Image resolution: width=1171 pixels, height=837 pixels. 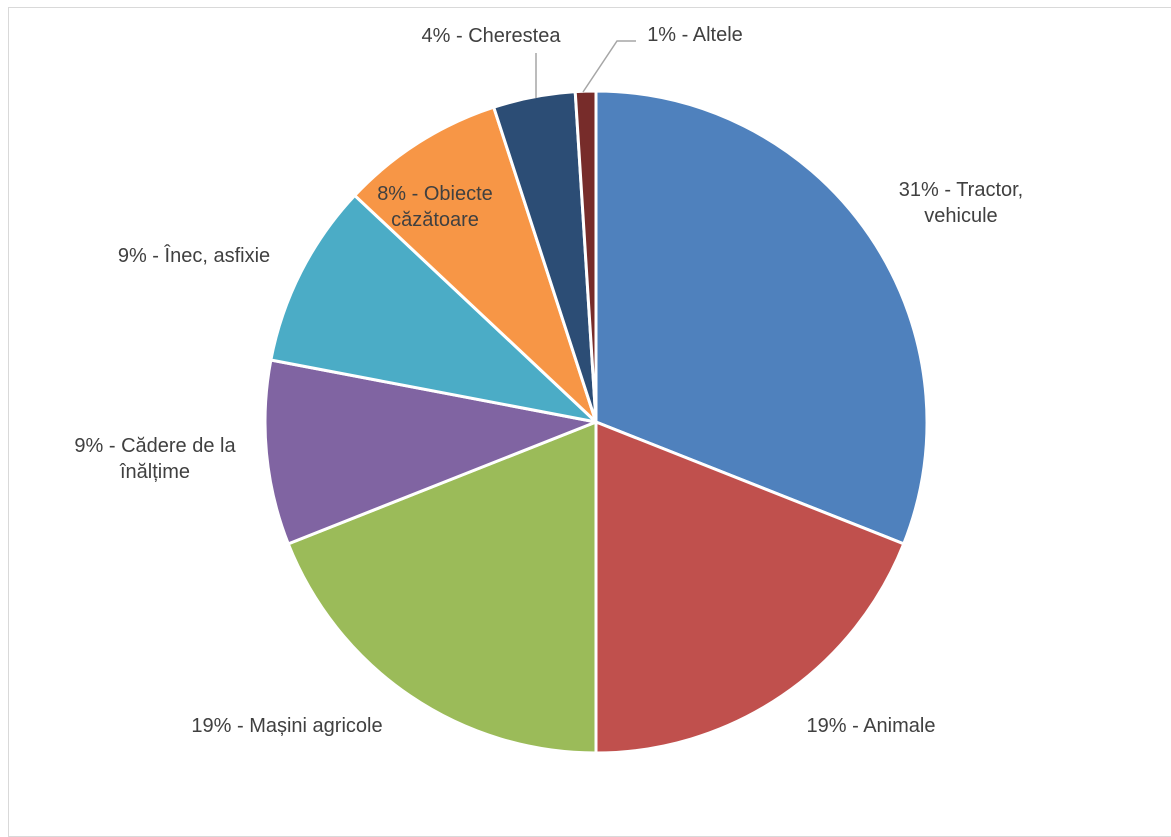 I want to click on slice-label-1: 19% - Animale, so click(x=871, y=726).